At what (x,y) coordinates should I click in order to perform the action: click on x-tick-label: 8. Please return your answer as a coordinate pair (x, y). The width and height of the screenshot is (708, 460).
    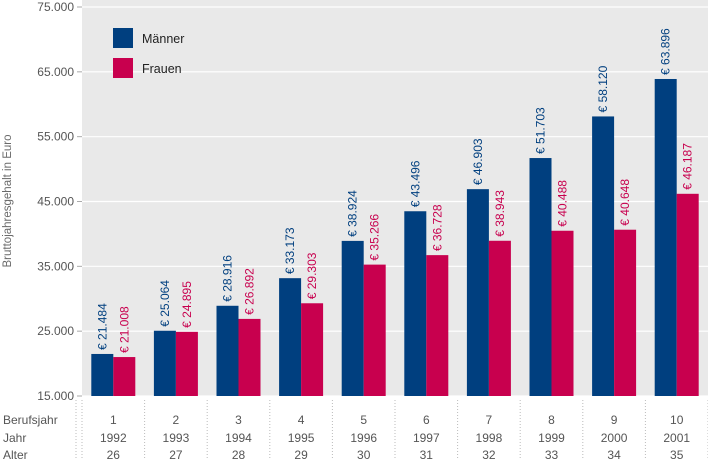
    Looking at the image, I should click on (551, 420).